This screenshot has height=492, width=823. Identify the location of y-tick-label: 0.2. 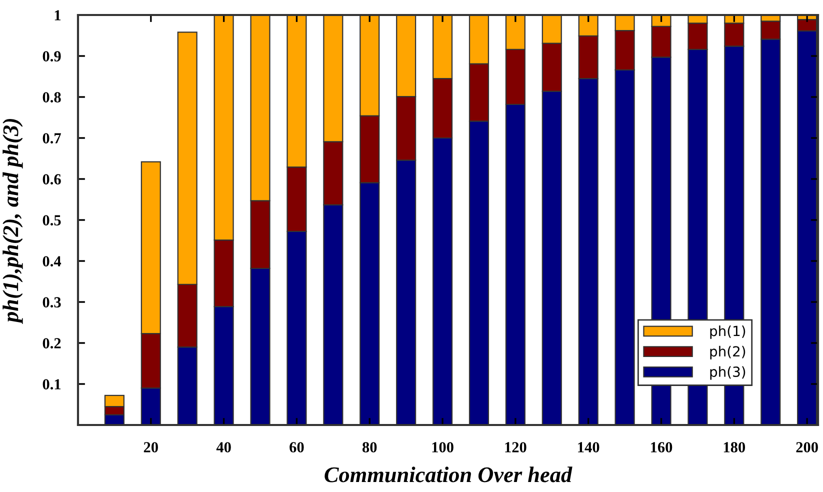
(51, 343).